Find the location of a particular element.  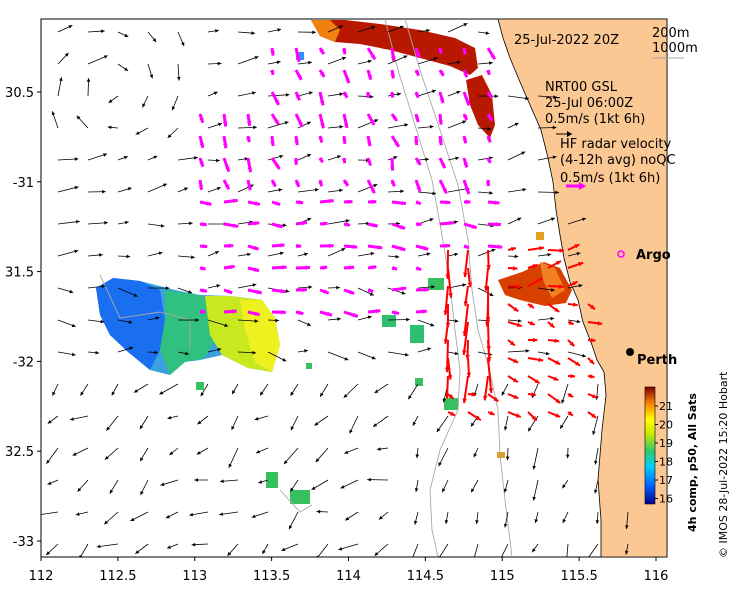

perth-label: Perth is located at coordinates (657, 360).